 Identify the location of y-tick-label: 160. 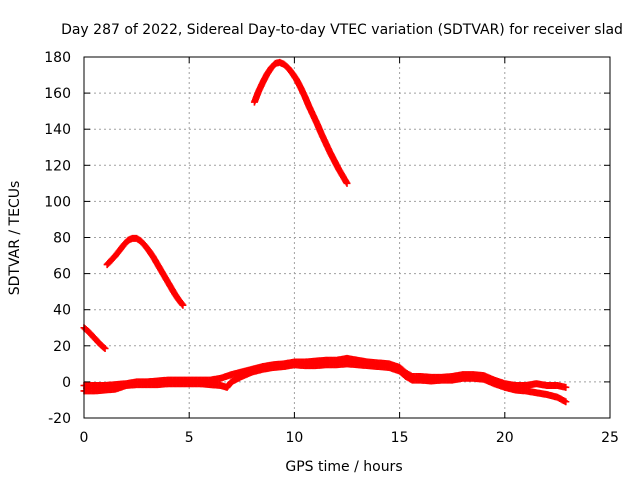
(57, 94).